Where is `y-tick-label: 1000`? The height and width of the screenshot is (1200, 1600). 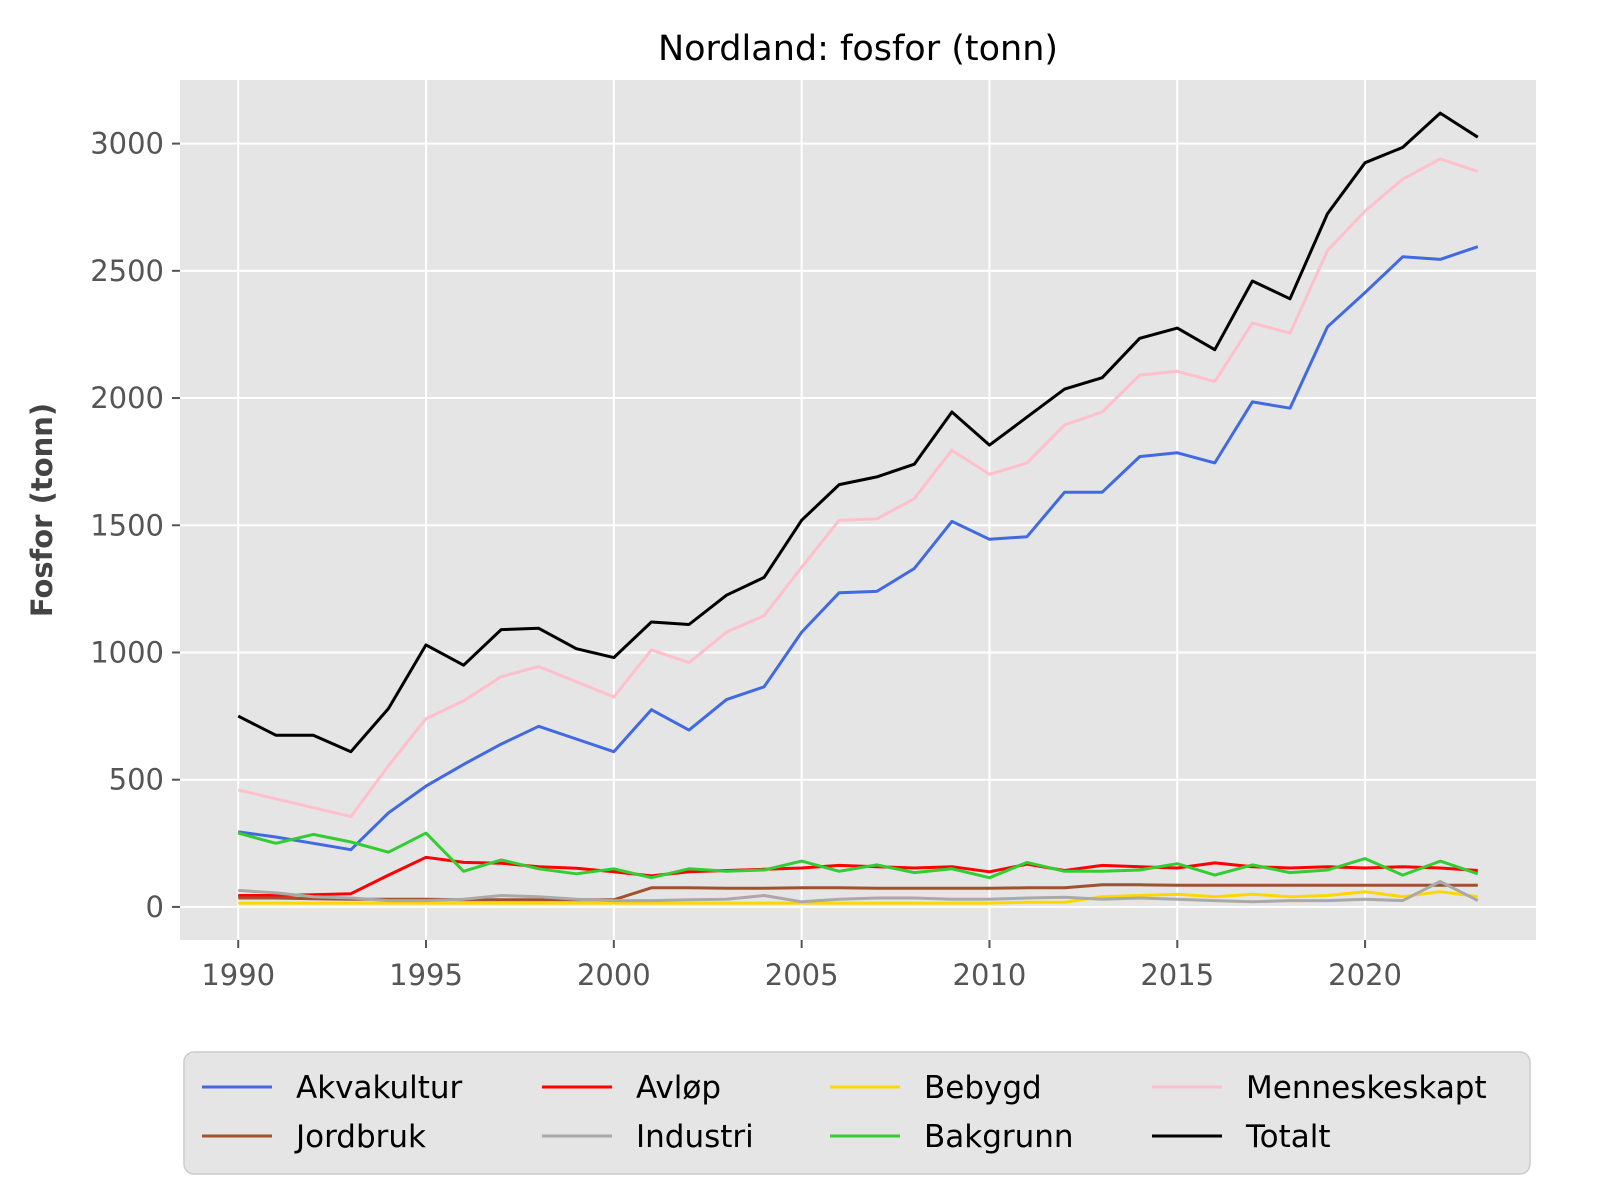
y-tick-label: 1000 is located at coordinates (127, 652).